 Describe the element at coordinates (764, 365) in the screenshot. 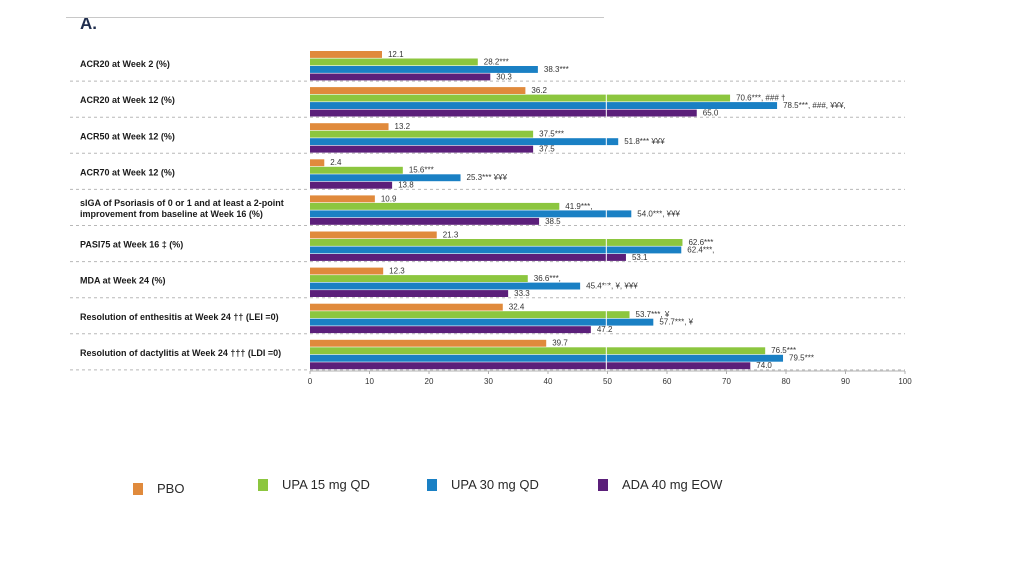

I see `data-label-ada40: 74.0` at that location.